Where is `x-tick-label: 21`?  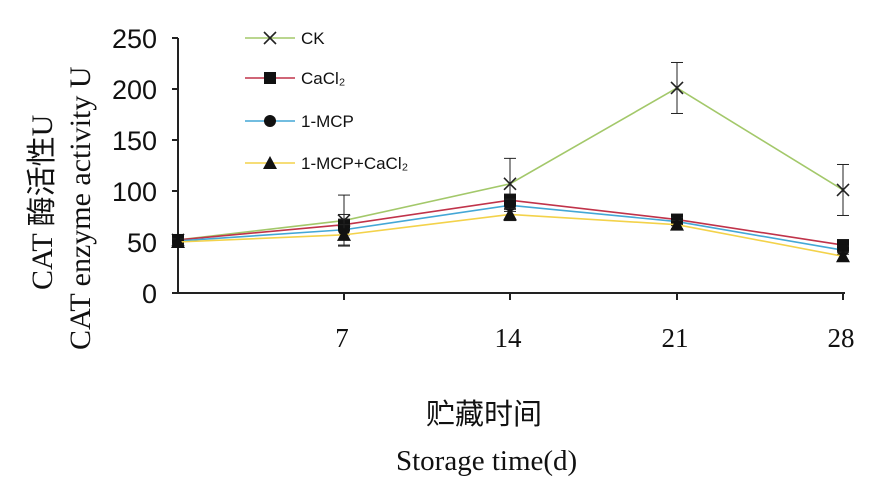
x-tick-label: 21 is located at coordinates (675, 338).